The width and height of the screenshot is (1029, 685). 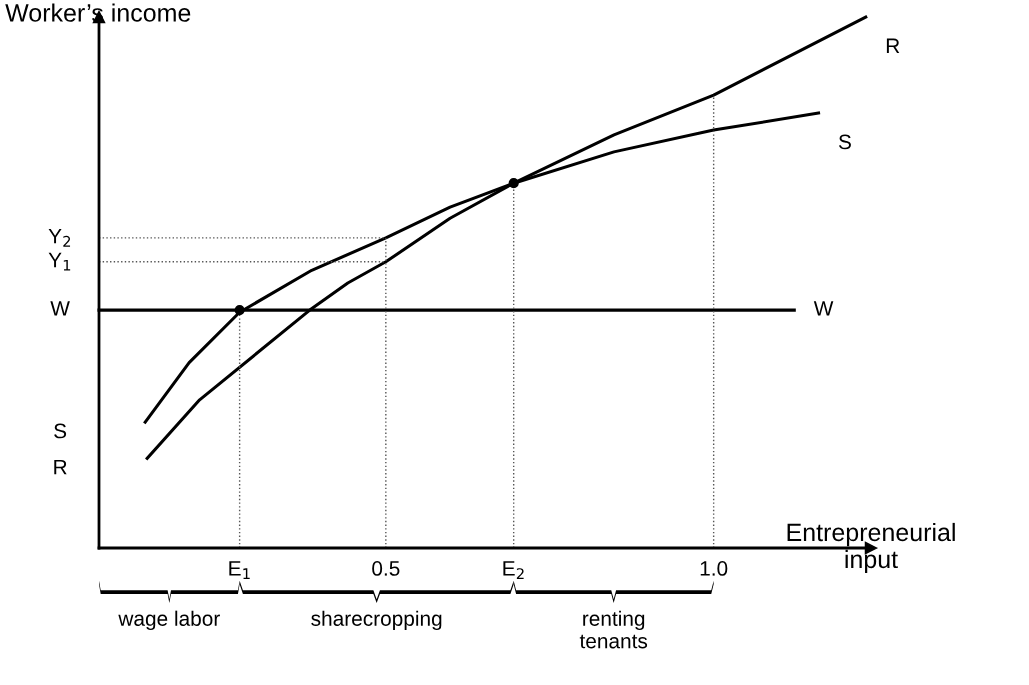 I want to click on text: S, so click(x=60, y=431).